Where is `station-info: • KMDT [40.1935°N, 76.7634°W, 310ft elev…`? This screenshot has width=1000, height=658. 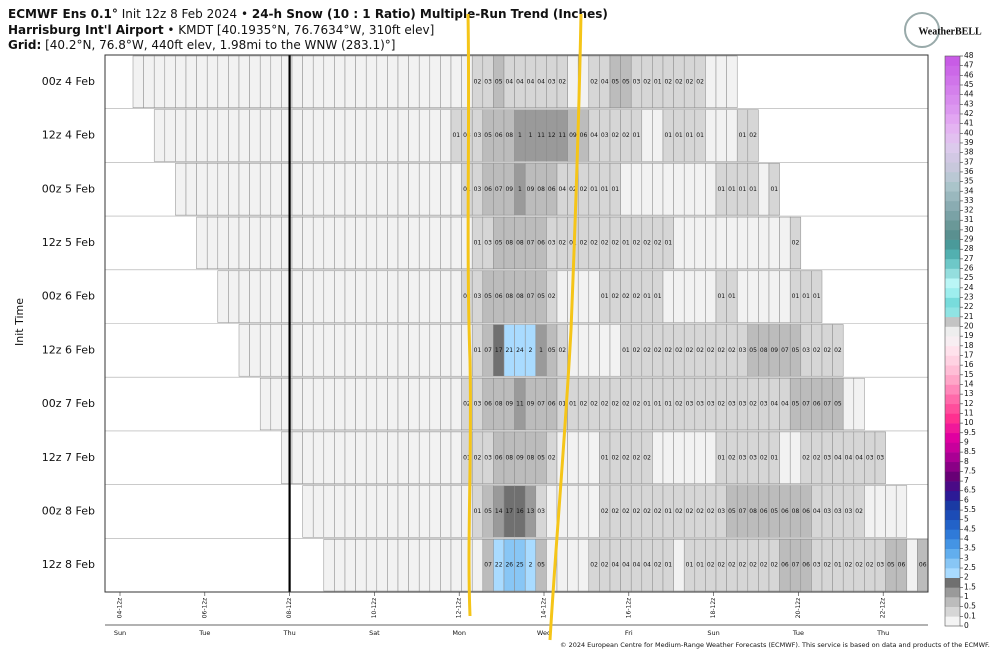
station-info: • KMDT [40.1935°N, 76.7634°W, 310ft elev… is located at coordinates (300, 30).